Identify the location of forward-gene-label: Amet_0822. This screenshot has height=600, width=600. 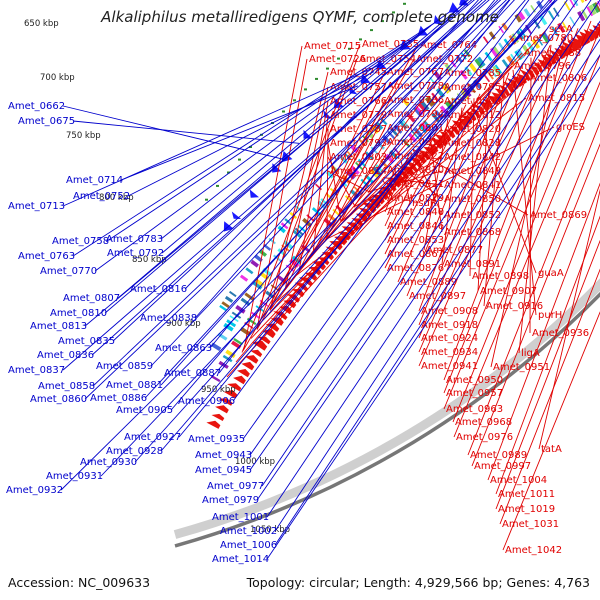
(415, 156).